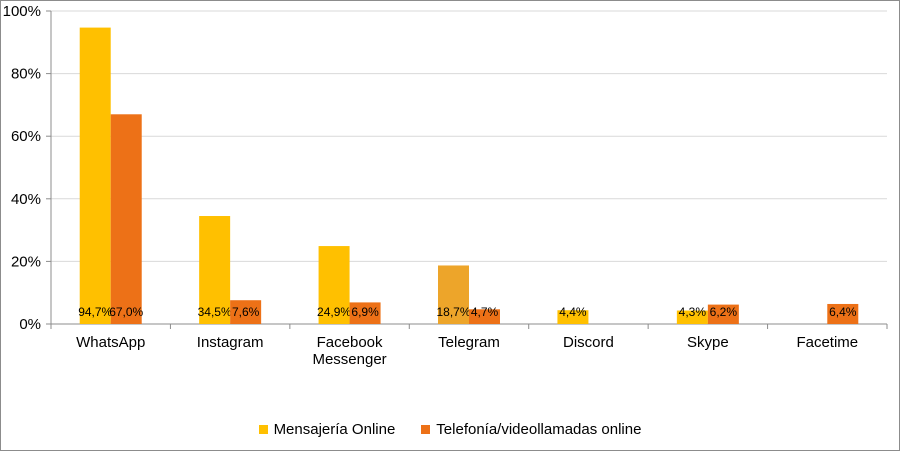 This screenshot has height=451, width=900. I want to click on x-tick-label: Facetime, so click(827, 342).